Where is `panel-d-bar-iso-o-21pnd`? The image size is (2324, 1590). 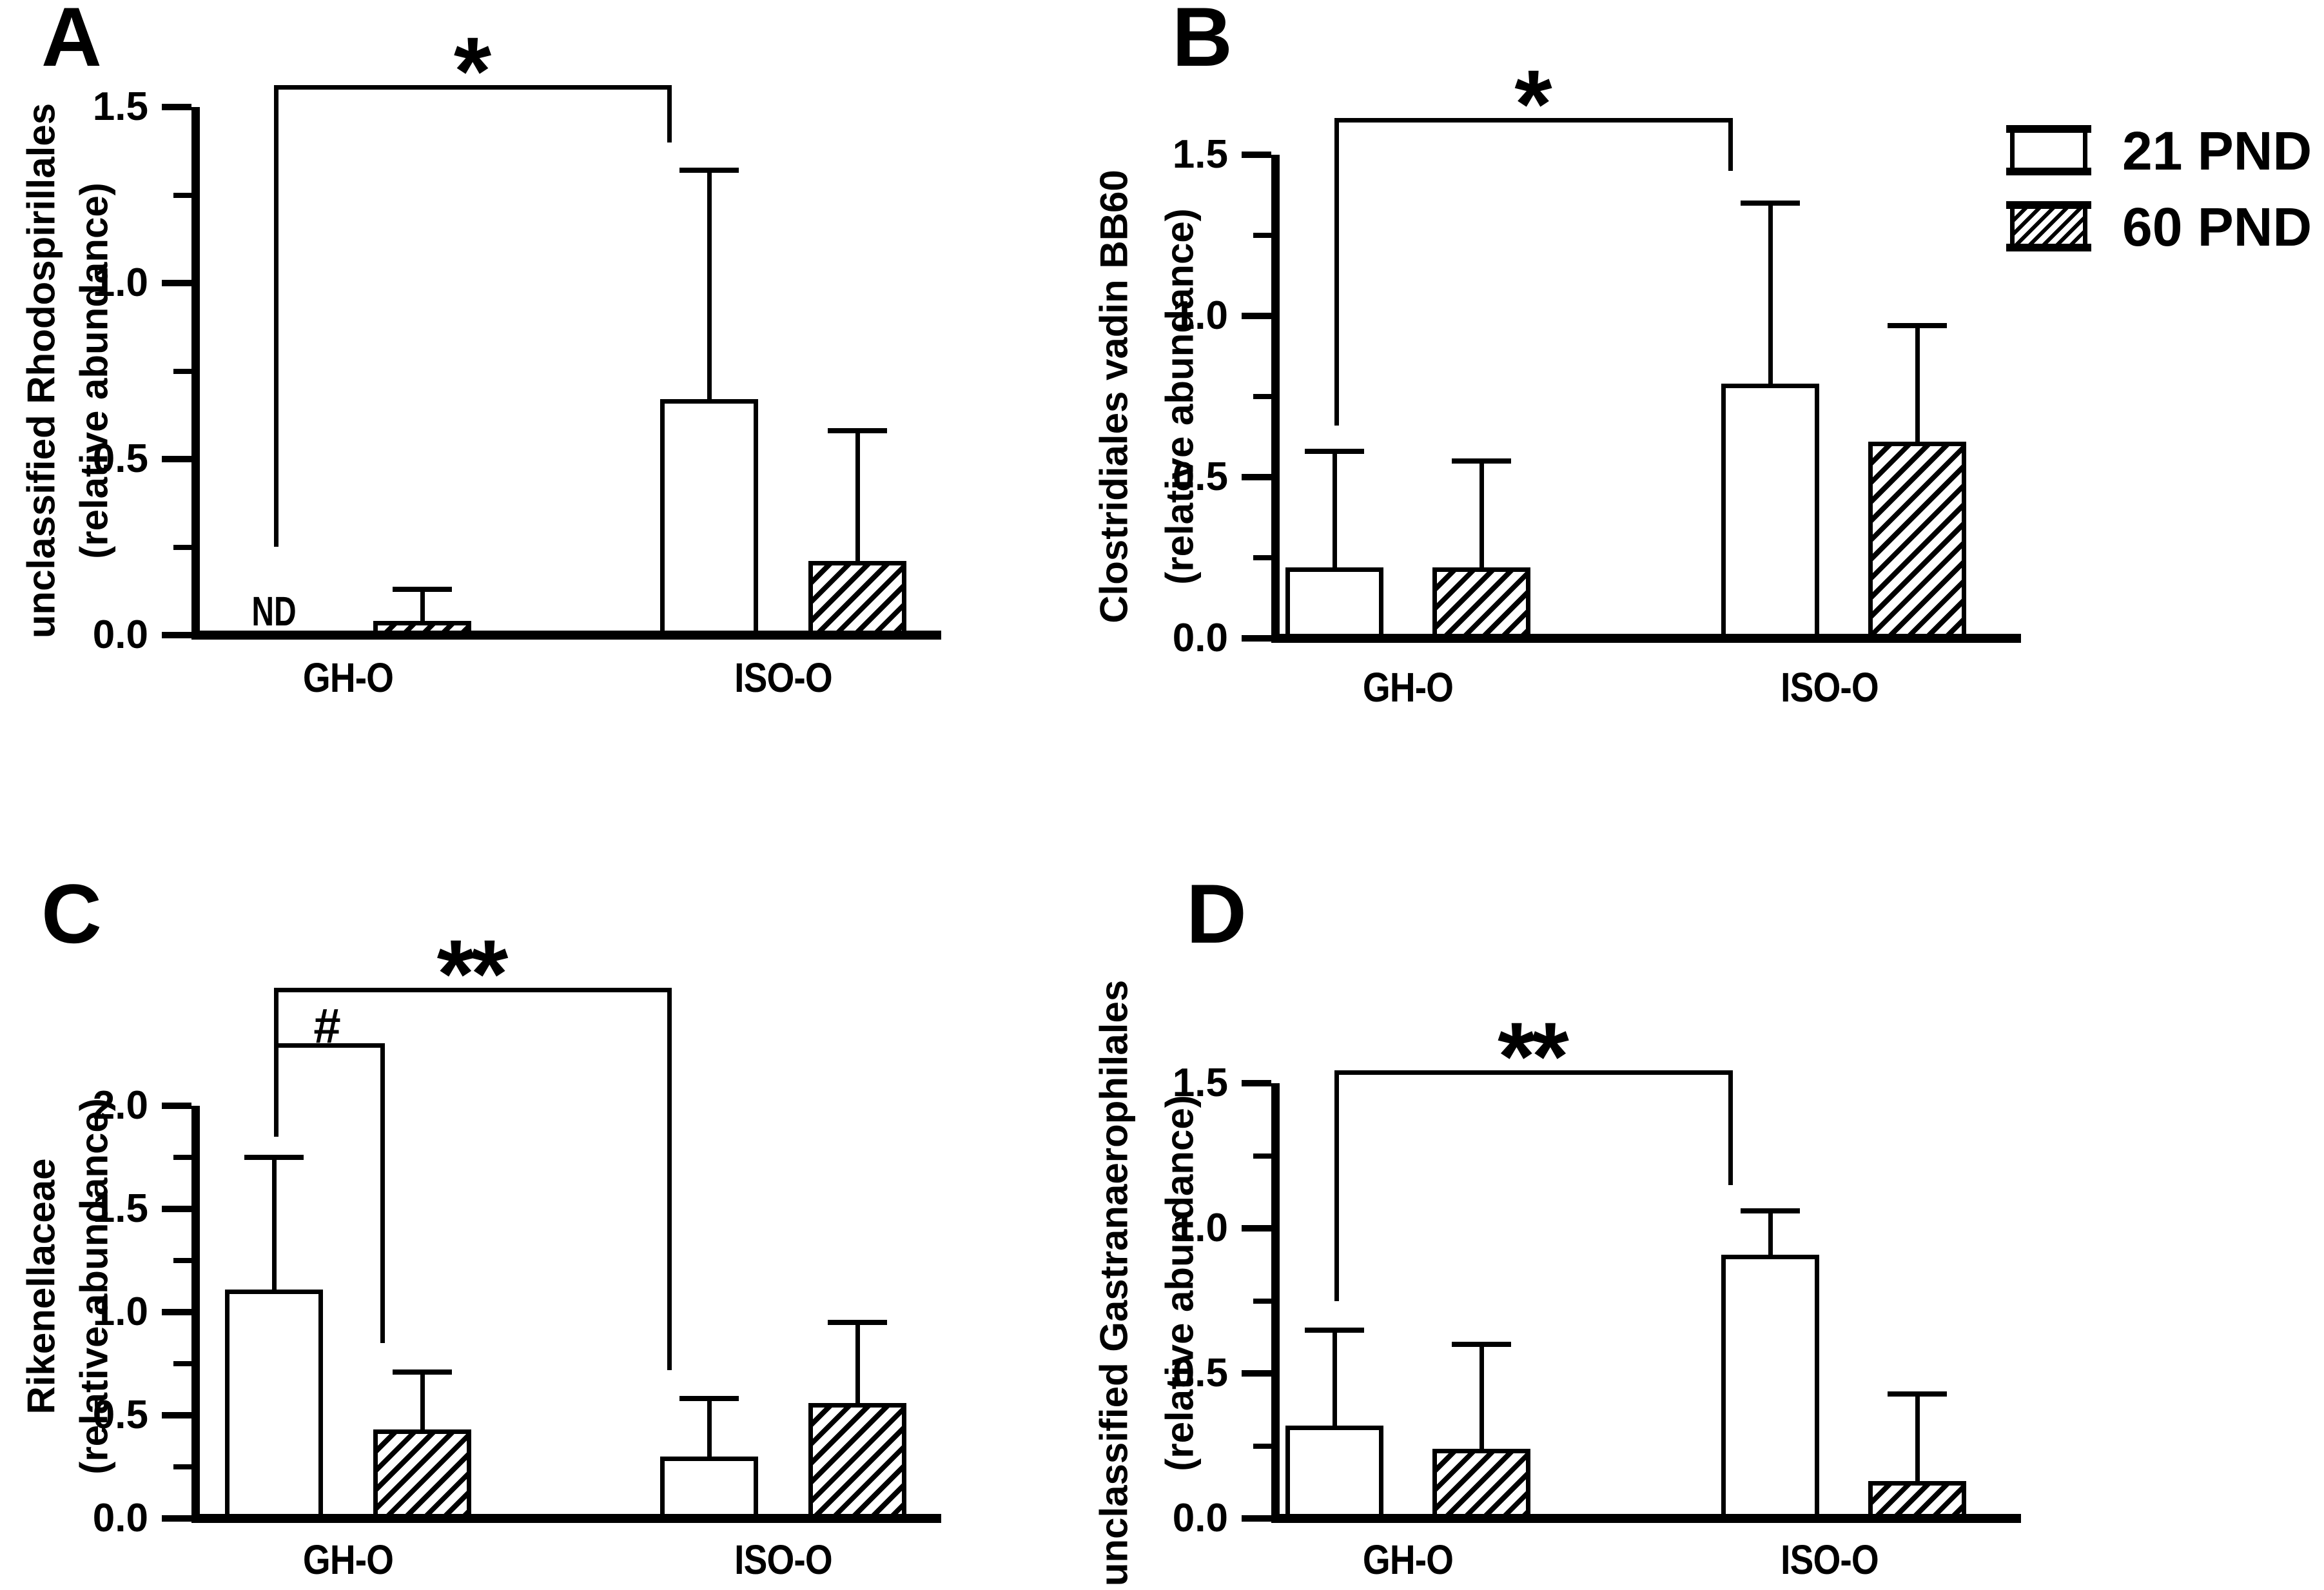
panel-d-bar-iso-o-21pnd is located at coordinates (1770, 1386).